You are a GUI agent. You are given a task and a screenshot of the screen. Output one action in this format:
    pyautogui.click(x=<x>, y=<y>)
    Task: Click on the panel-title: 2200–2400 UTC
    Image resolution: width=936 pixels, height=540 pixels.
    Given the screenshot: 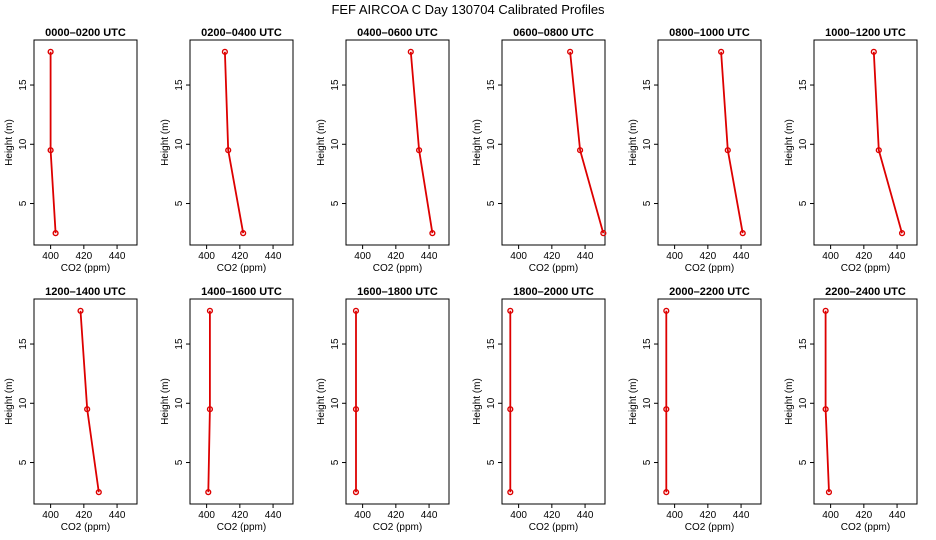 What is the action you would take?
    pyautogui.click(x=865, y=292)
    